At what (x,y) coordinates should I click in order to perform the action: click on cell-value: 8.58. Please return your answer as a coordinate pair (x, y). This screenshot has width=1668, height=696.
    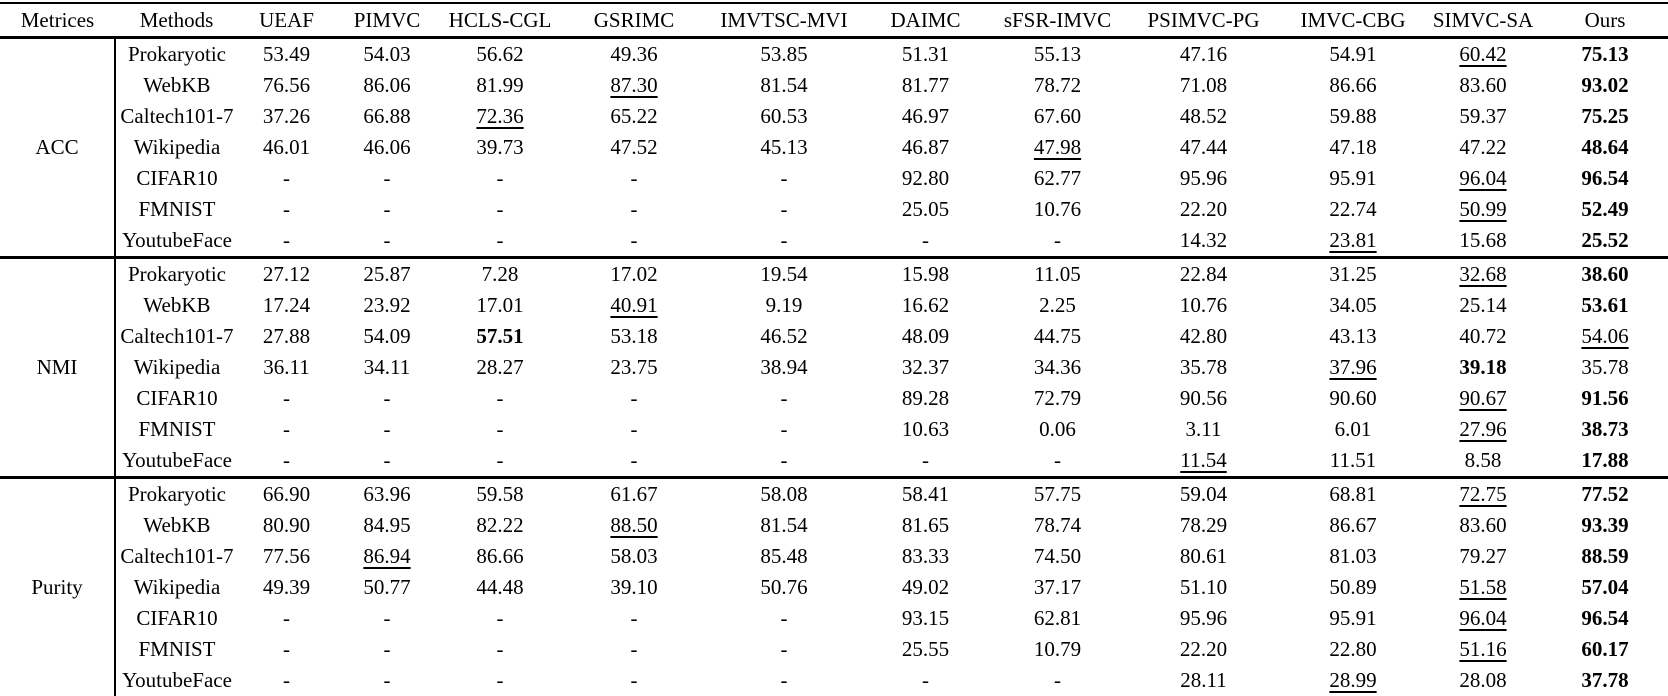
    Looking at the image, I should click on (1483, 460).